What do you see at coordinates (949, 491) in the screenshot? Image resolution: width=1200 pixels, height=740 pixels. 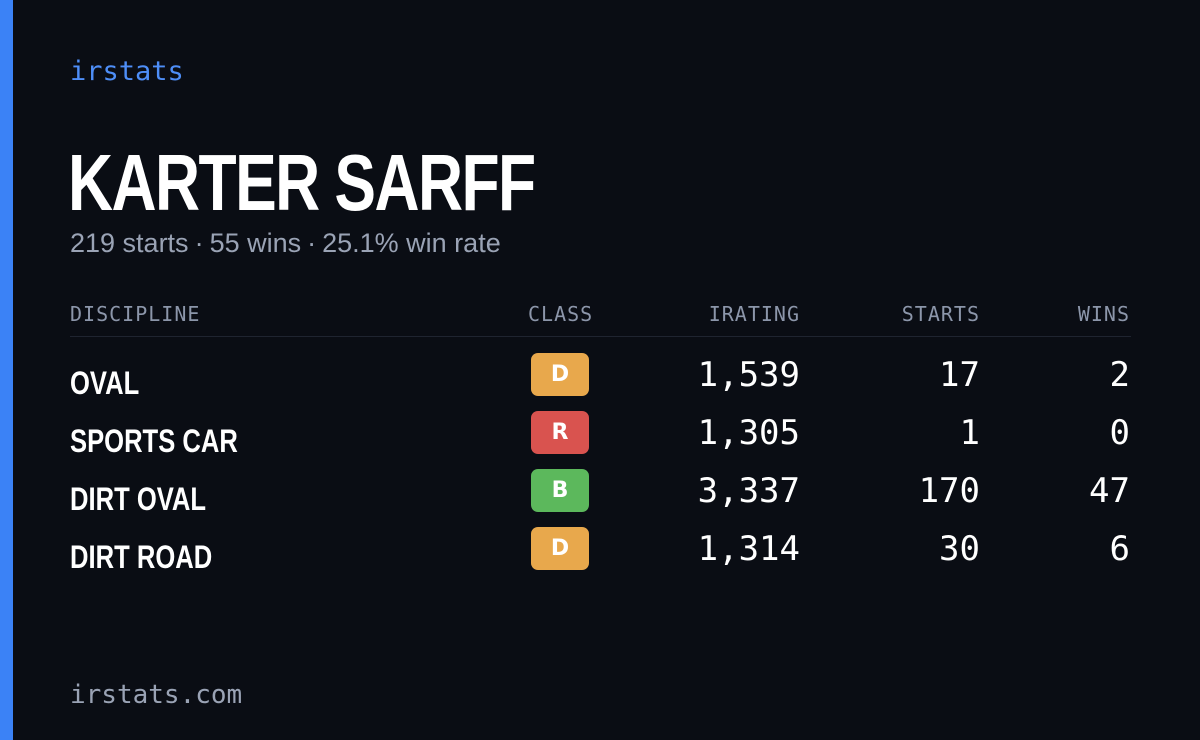 I see `row-starts: 170` at bounding box center [949, 491].